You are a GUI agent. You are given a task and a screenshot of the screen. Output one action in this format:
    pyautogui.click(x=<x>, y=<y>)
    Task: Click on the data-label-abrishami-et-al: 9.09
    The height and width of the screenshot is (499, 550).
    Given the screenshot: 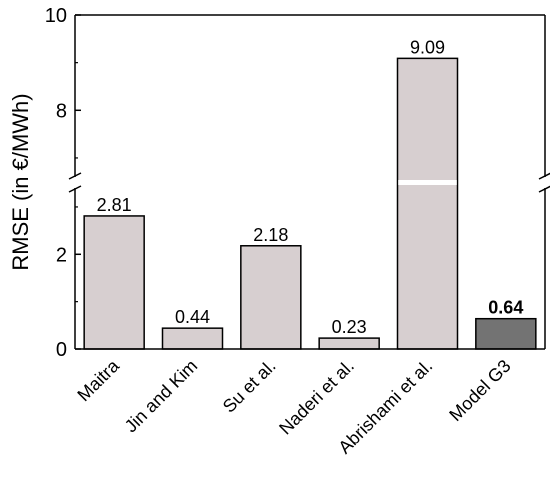 What is the action you would take?
    pyautogui.click(x=427, y=47)
    